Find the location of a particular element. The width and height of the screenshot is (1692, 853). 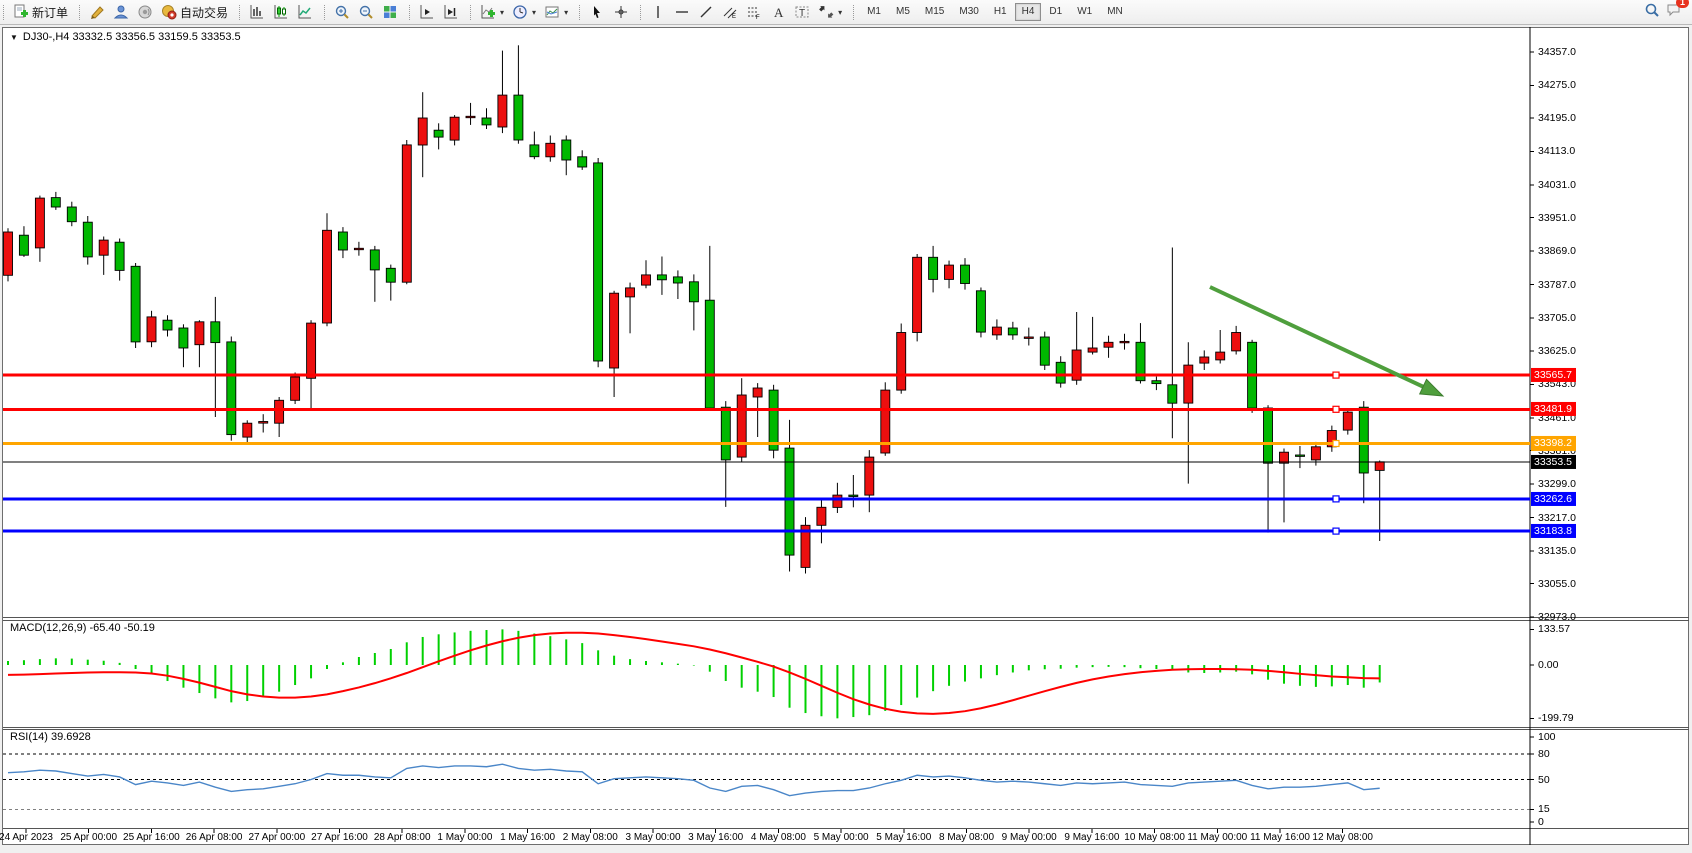

text-label-button: T is located at coordinates (802, 12).